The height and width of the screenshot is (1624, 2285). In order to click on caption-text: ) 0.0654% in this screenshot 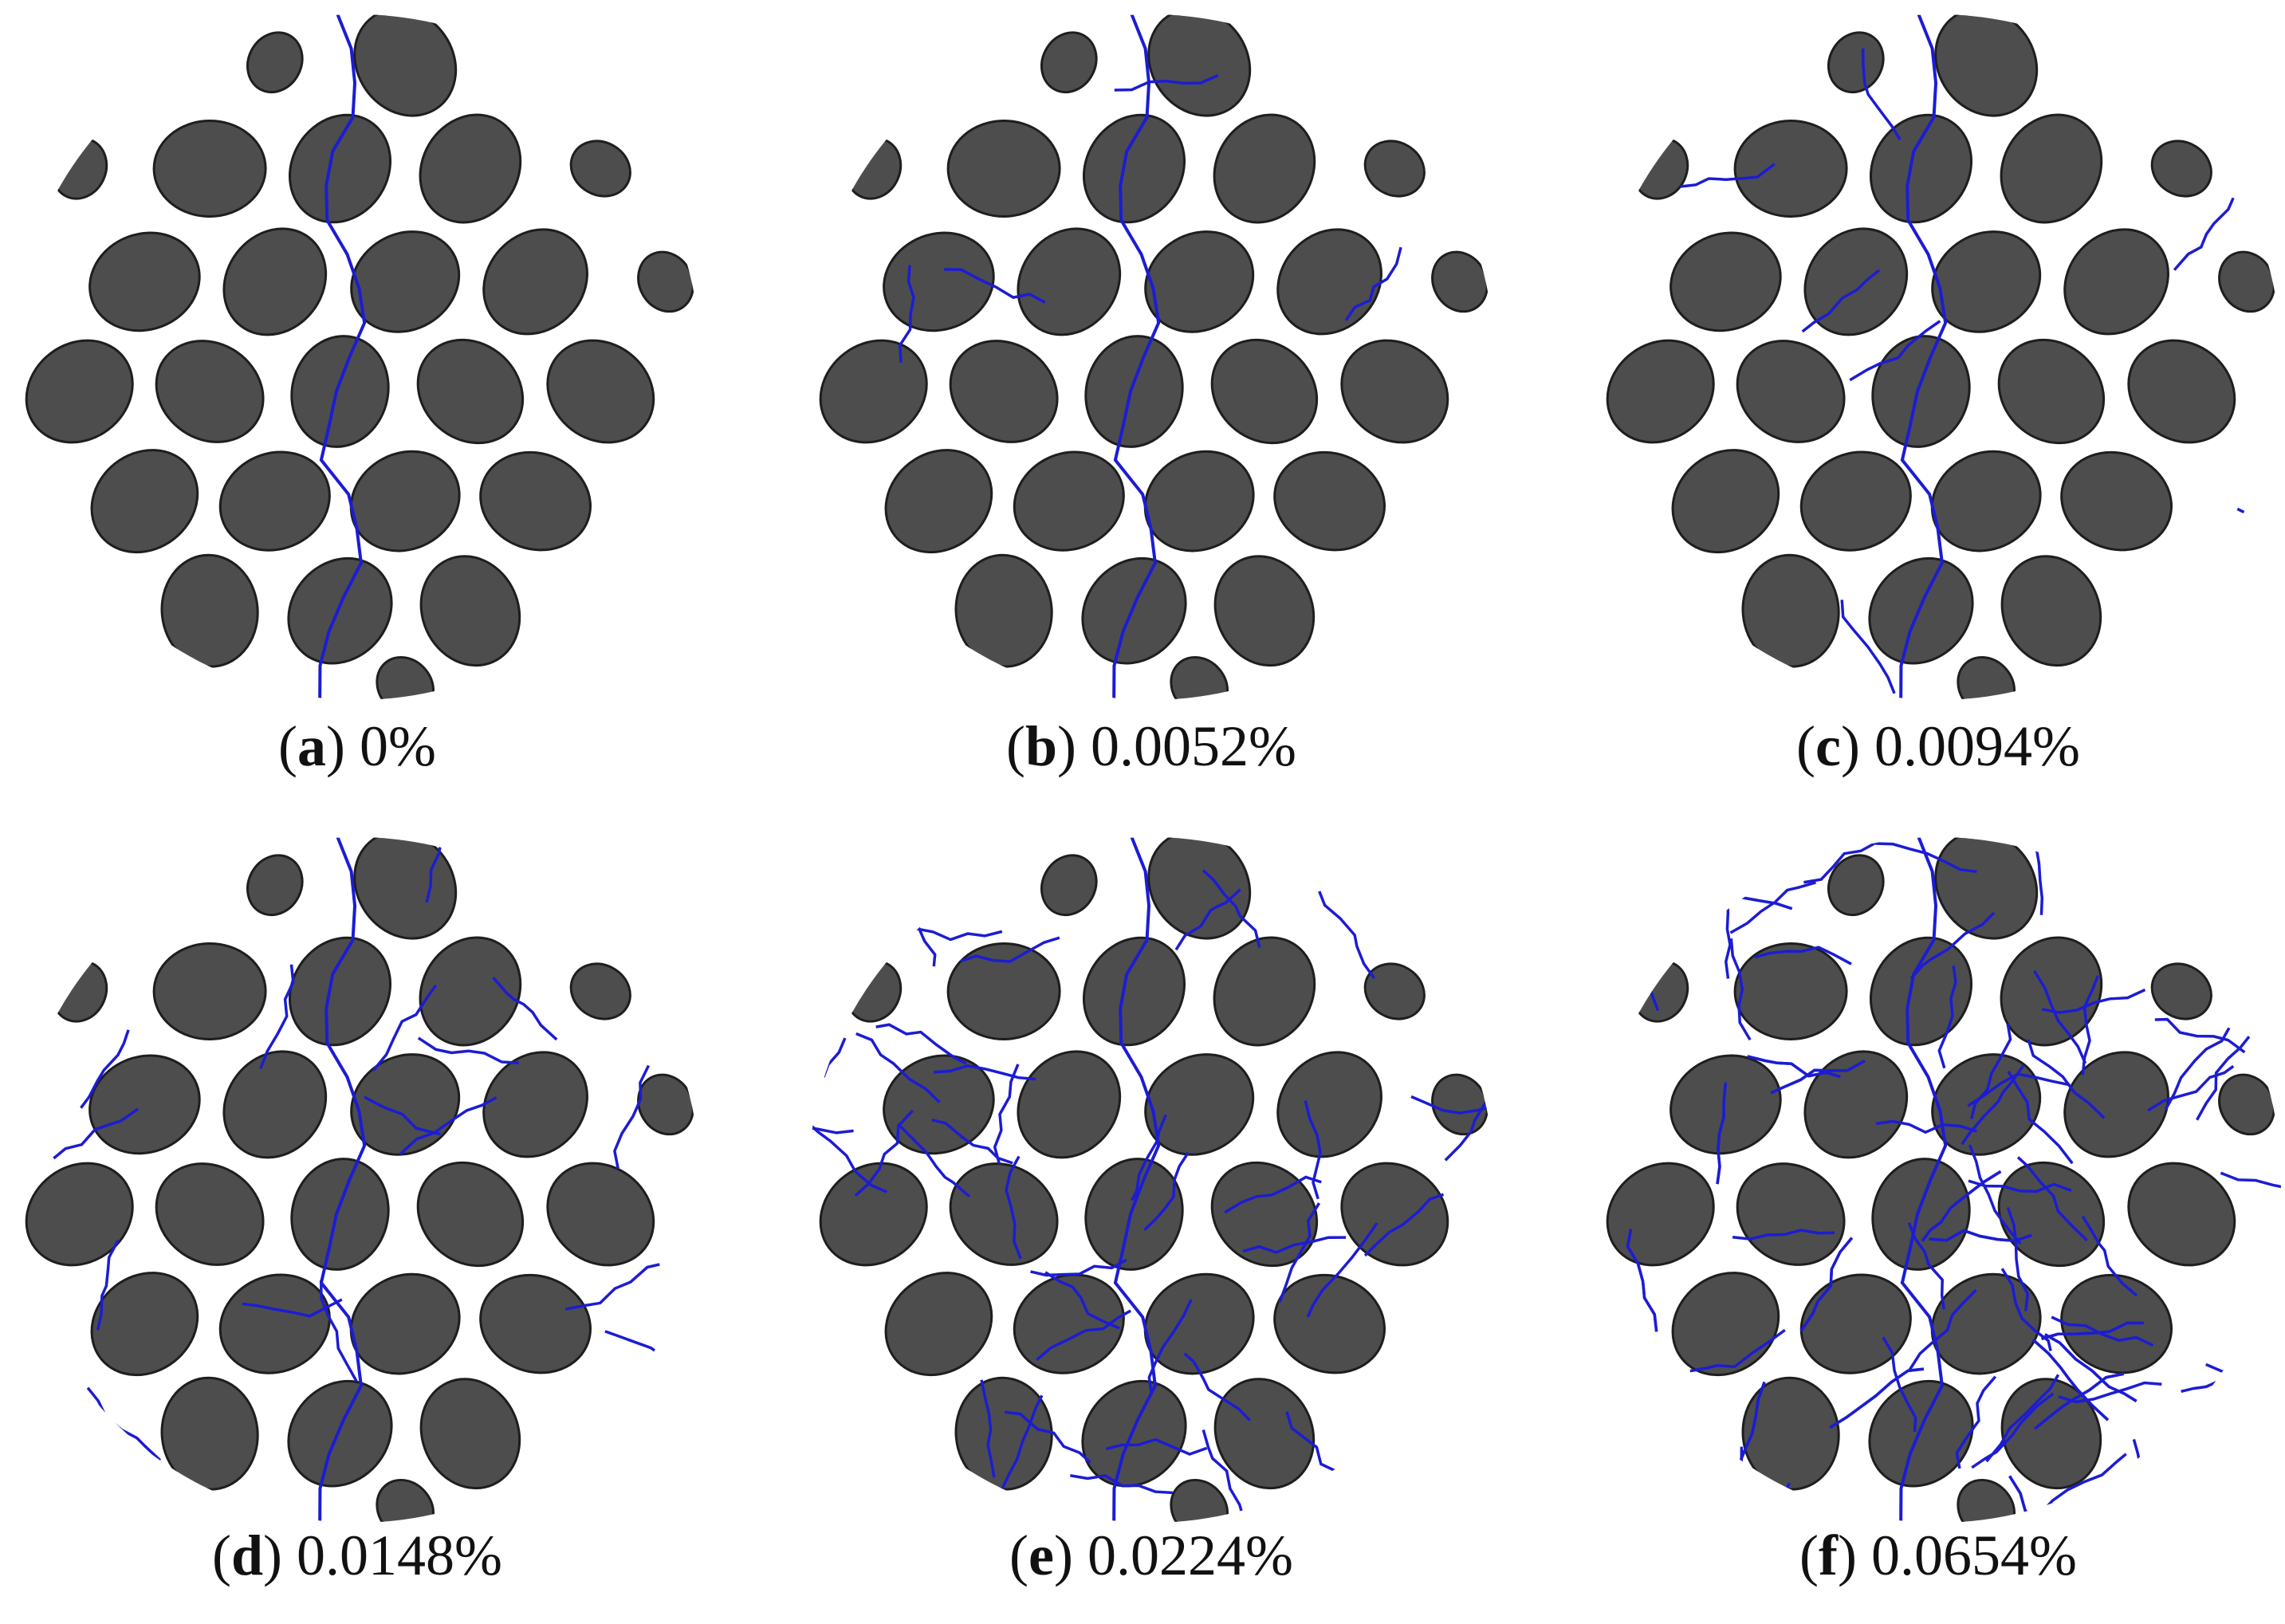, I will do `click(1957, 1556)`.